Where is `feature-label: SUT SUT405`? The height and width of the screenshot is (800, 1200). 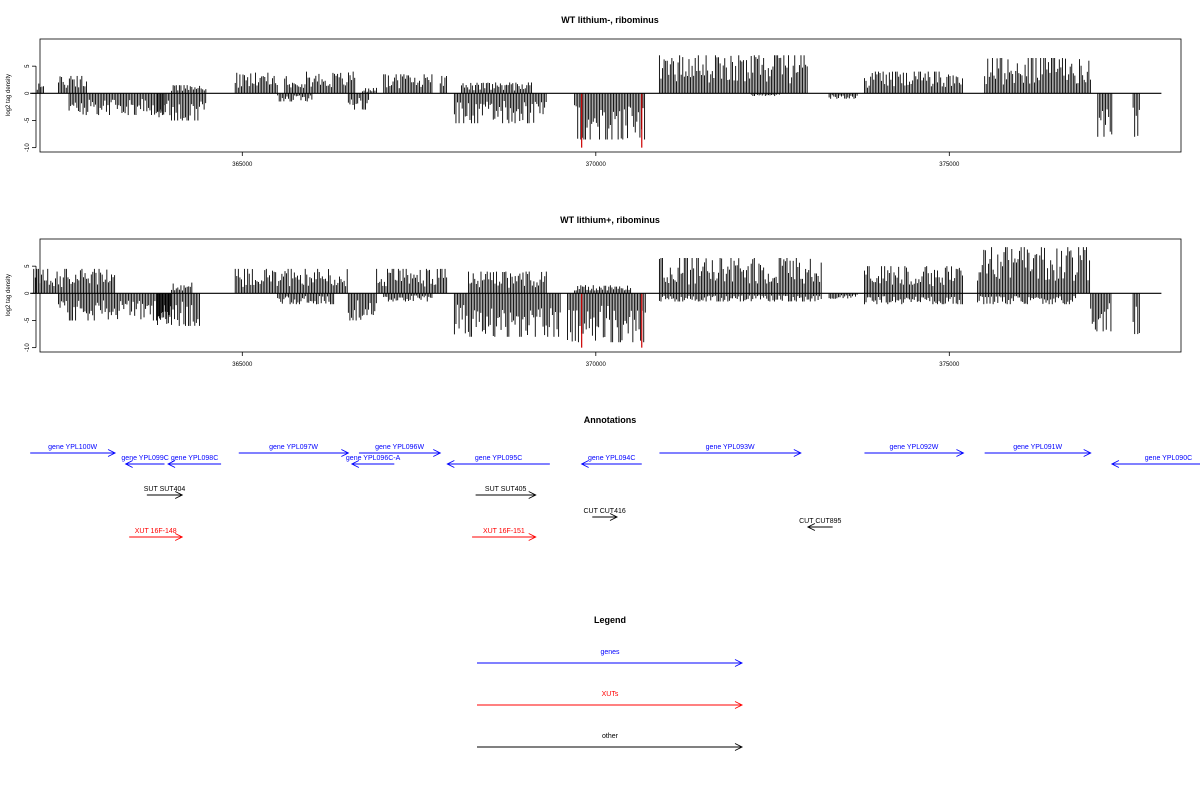
feature-label: SUT SUT405 is located at coordinates (506, 489).